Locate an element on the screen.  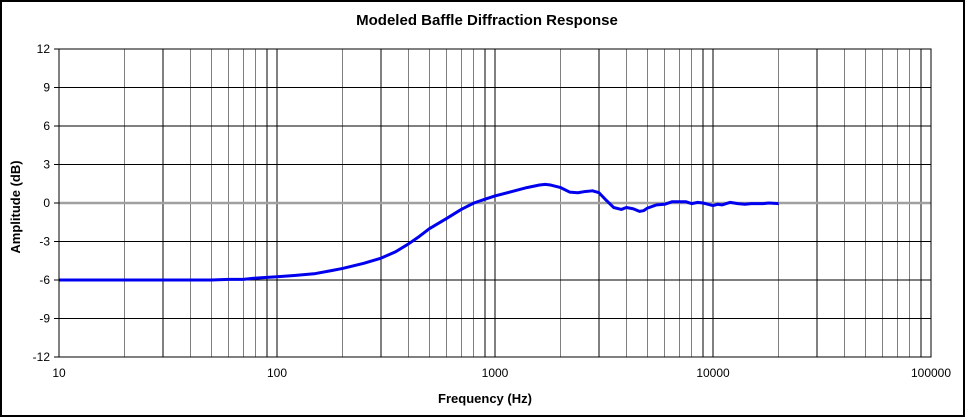
x-tick-labels: 10 100 1000 10000 100000 is located at coordinates (501, 373).